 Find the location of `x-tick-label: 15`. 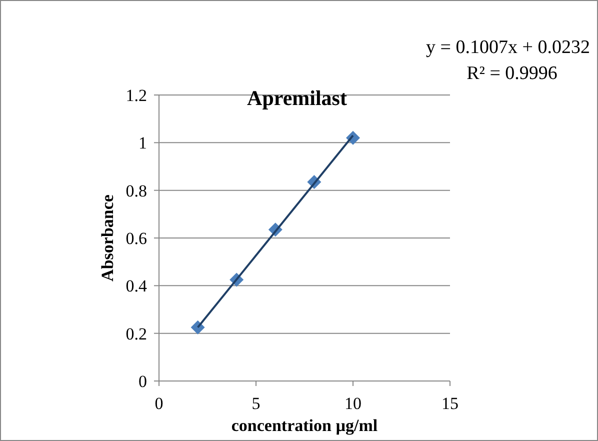

x-tick-label: 15 is located at coordinates (450, 403).